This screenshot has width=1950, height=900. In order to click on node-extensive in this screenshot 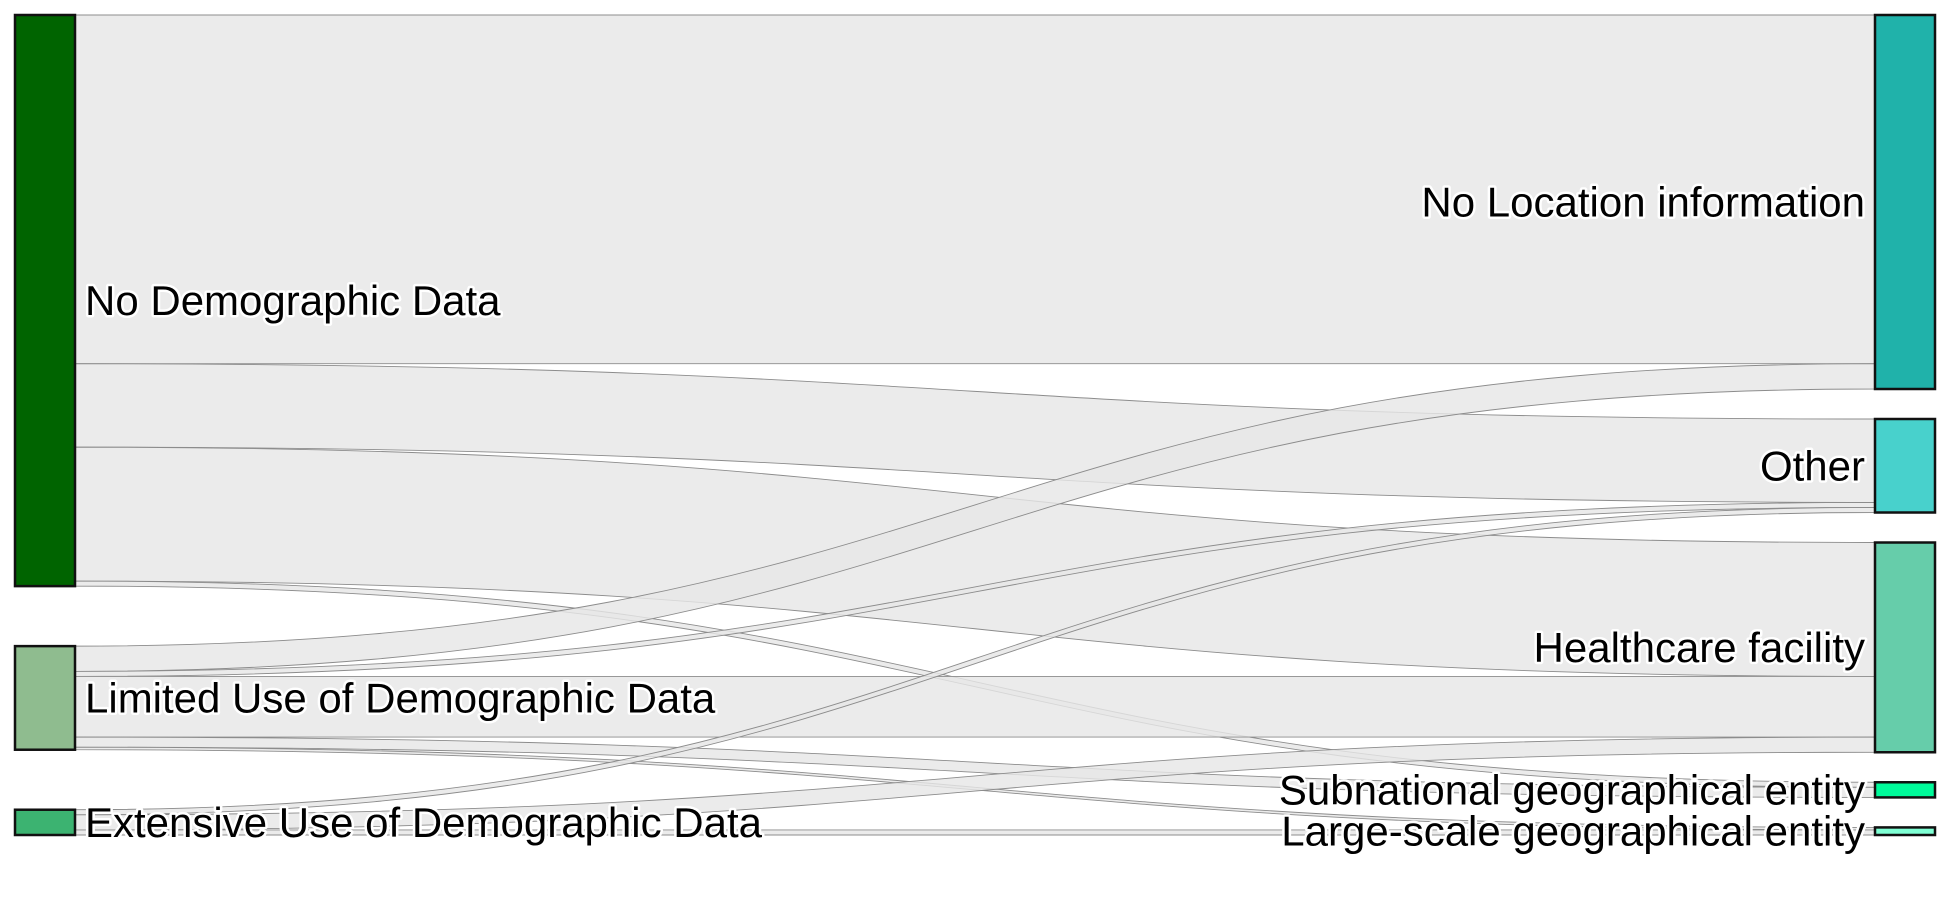, I will do `click(45, 822)`.